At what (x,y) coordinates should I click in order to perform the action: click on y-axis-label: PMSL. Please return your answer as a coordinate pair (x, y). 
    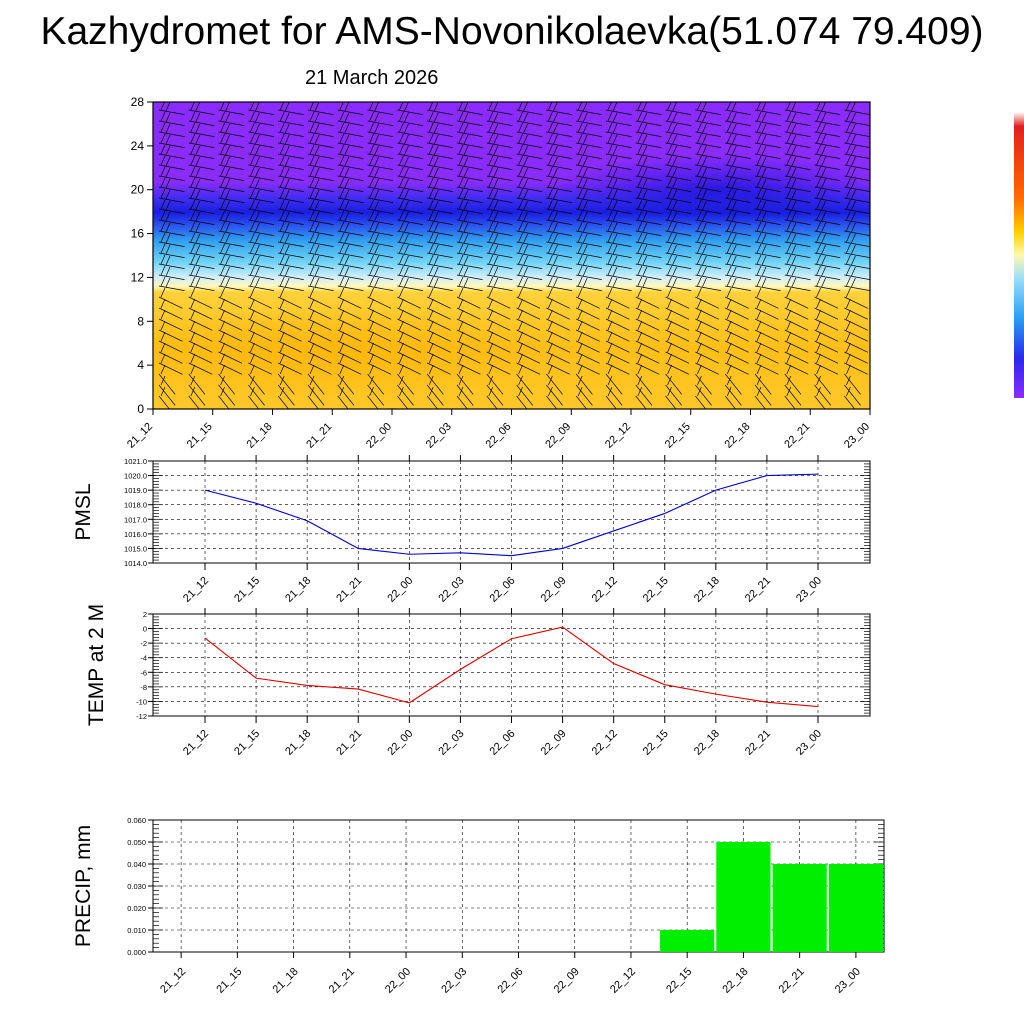
    Looking at the image, I should click on (83, 511).